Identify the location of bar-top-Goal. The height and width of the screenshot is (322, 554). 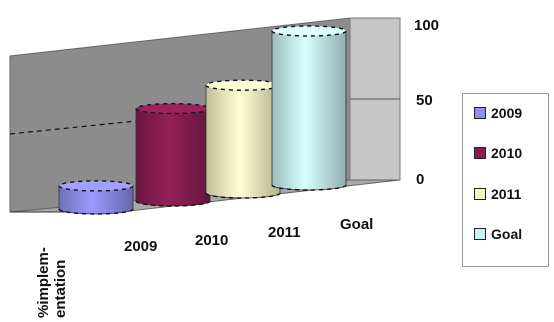
(309, 31).